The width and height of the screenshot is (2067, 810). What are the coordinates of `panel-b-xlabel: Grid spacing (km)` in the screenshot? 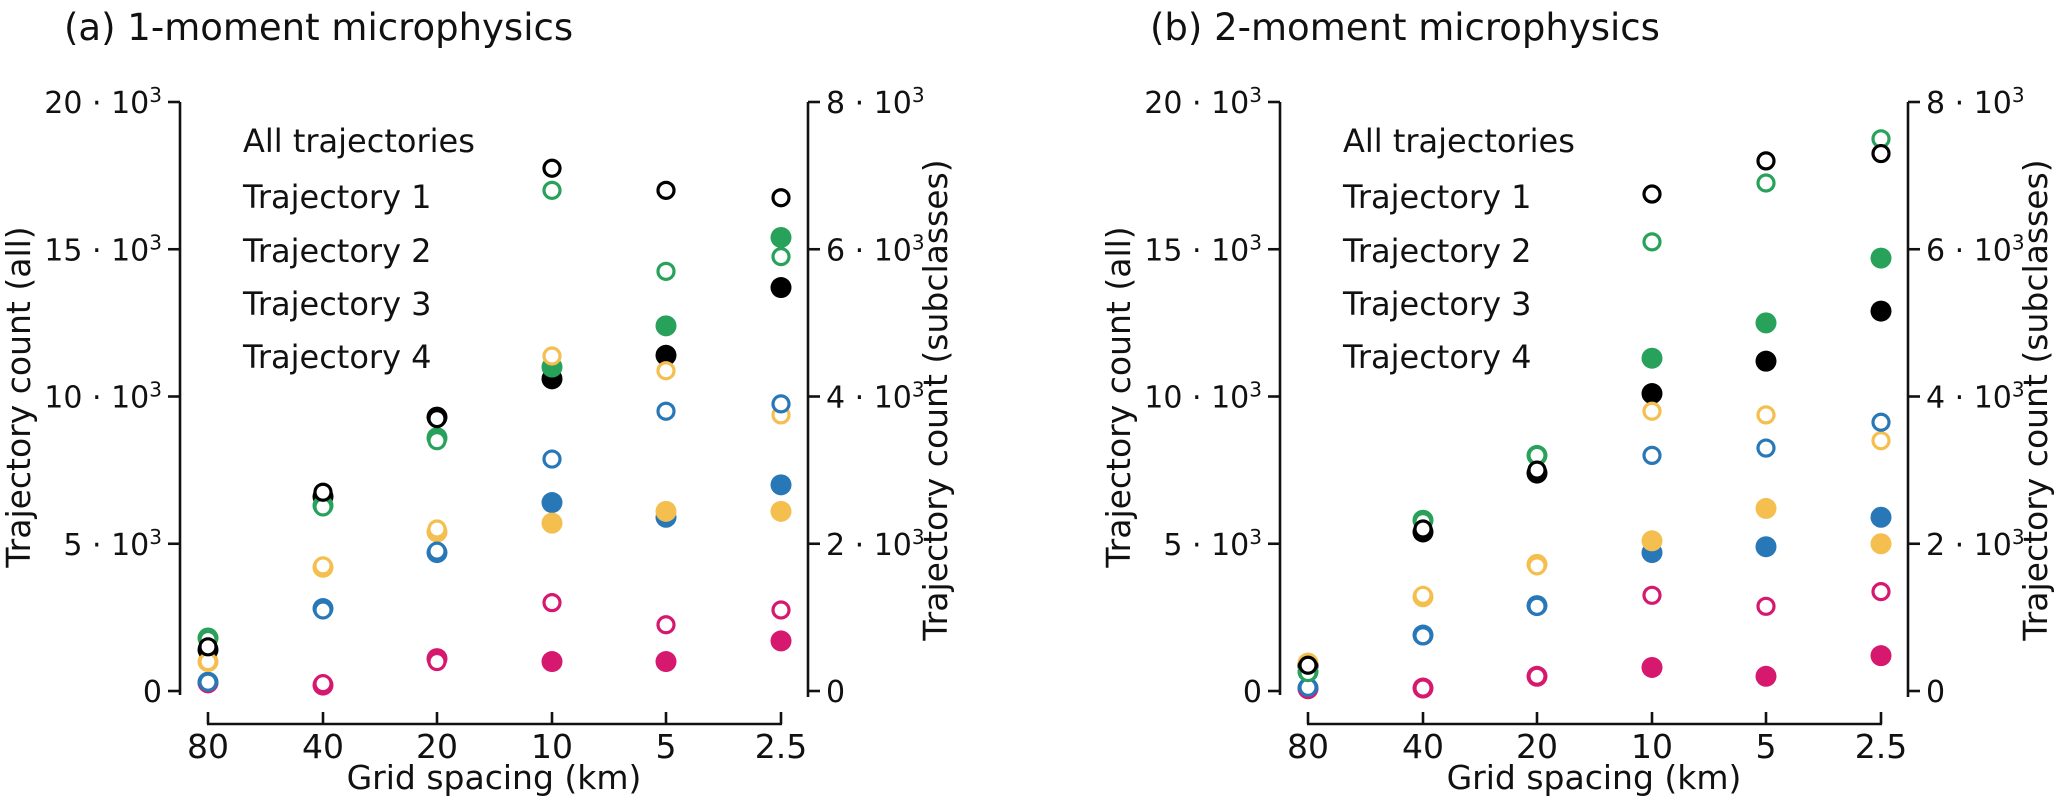 It's located at (1594, 777).